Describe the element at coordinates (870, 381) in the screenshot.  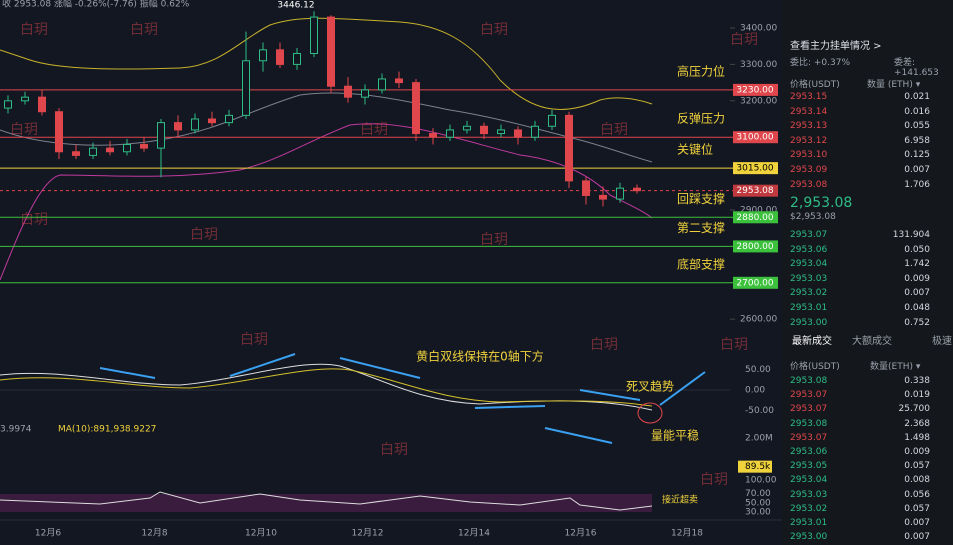
I see `book-row: 2953.08 0.338` at that location.